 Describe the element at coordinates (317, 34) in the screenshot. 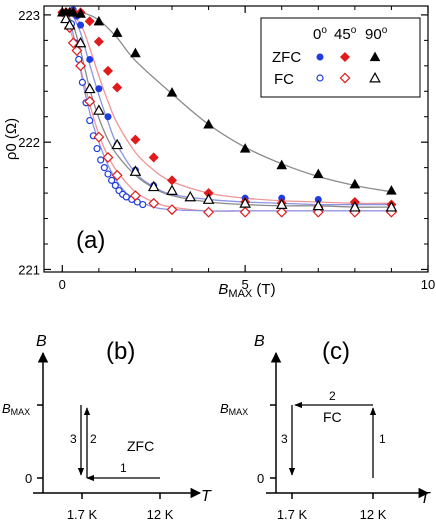

I see `legend-header-0-value: 0` at that location.